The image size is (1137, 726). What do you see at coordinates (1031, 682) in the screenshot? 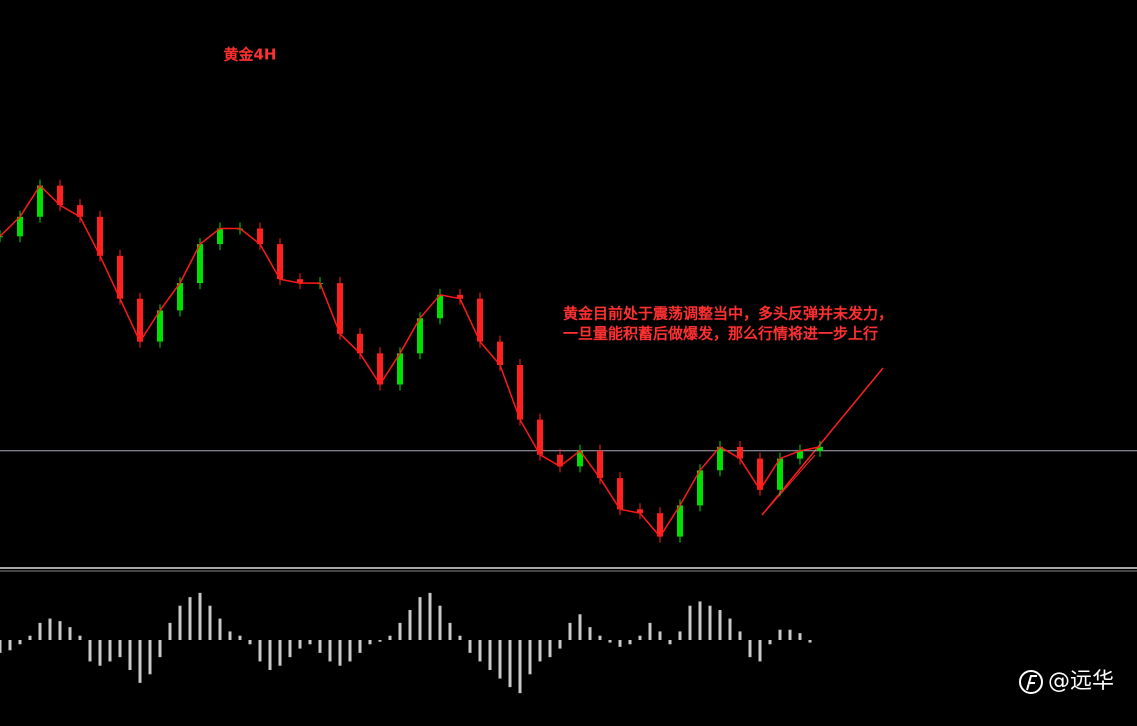
I see `watermark-logo` at bounding box center [1031, 682].